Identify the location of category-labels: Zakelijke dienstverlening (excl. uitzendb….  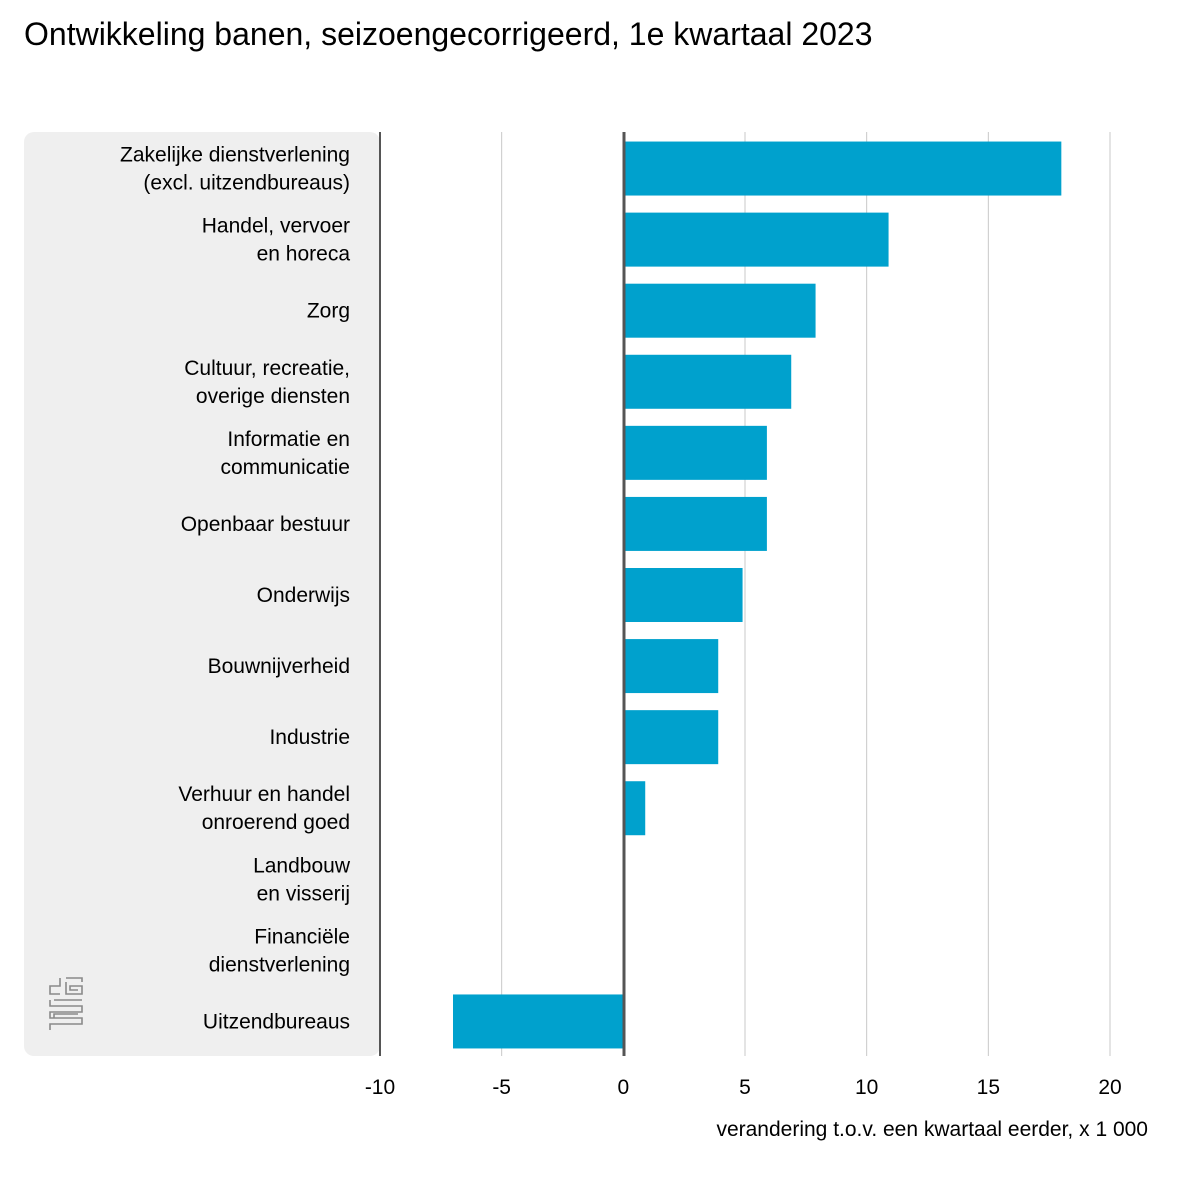
(235, 589).